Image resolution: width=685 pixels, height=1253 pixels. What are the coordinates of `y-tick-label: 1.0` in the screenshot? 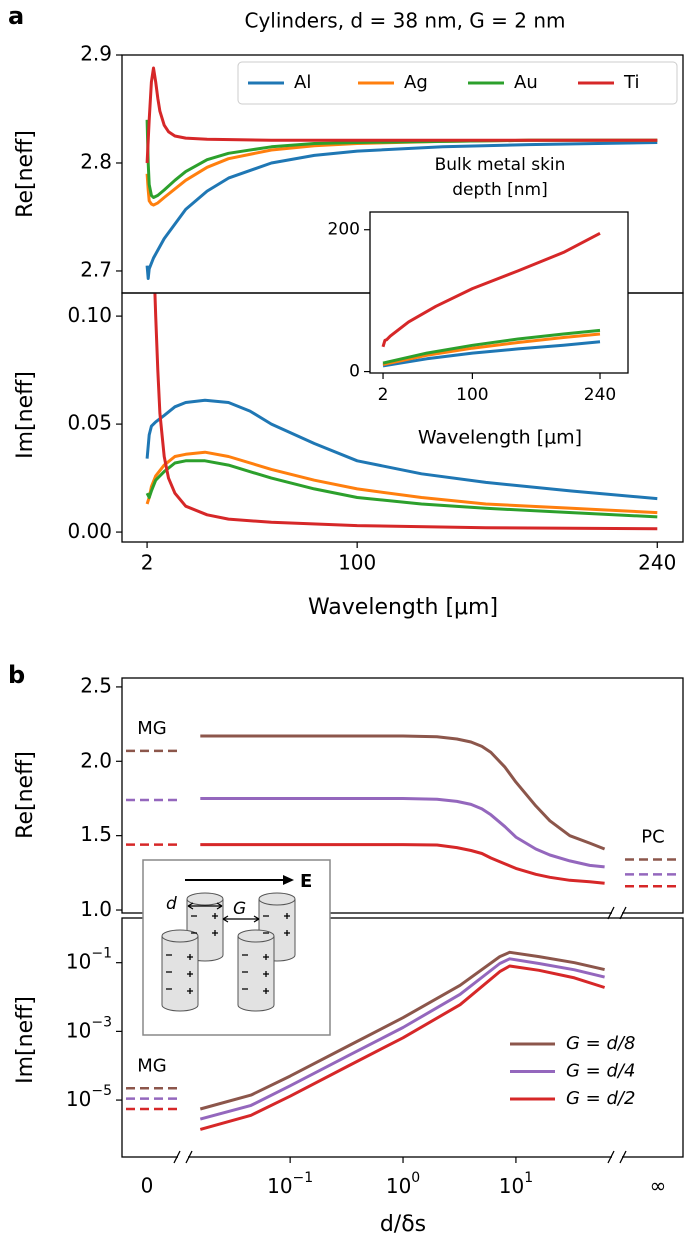 It's located at (96, 909).